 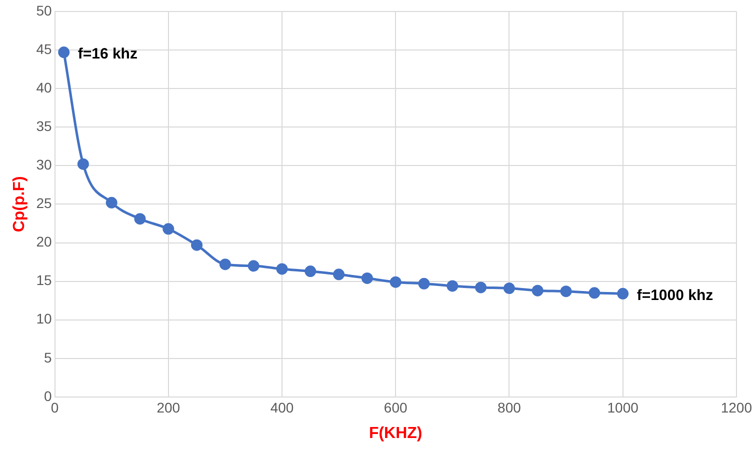 What do you see at coordinates (395, 433) in the screenshot?
I see `x-axis-title: F(KHZ)` at bounding box center [395, 433].